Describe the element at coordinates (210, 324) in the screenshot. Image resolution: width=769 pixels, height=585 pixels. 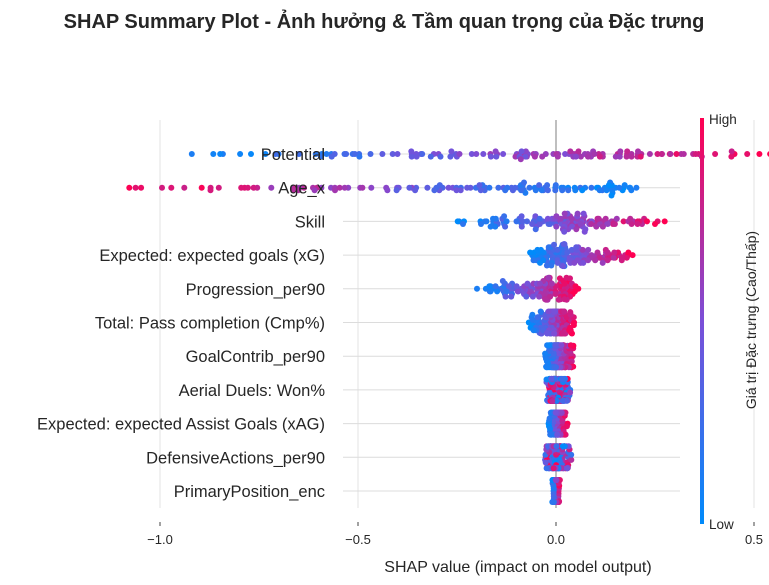
I see `feature-label: Total: Pass completion (Cmp%)` at that location.